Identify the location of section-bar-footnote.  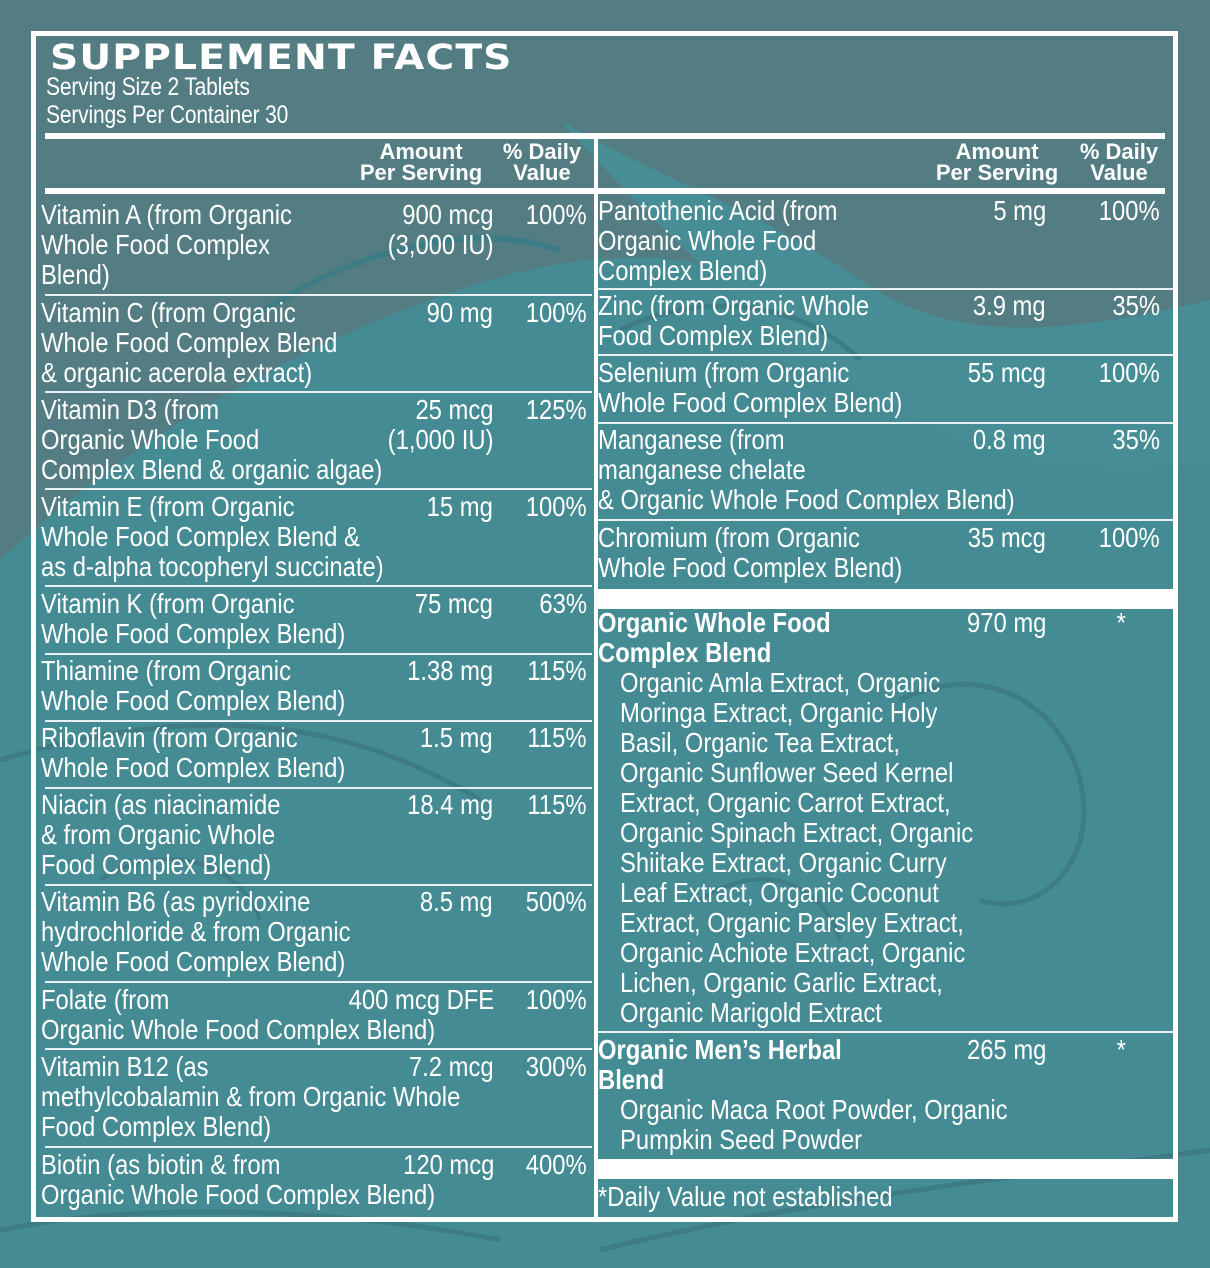
(885, 1169).